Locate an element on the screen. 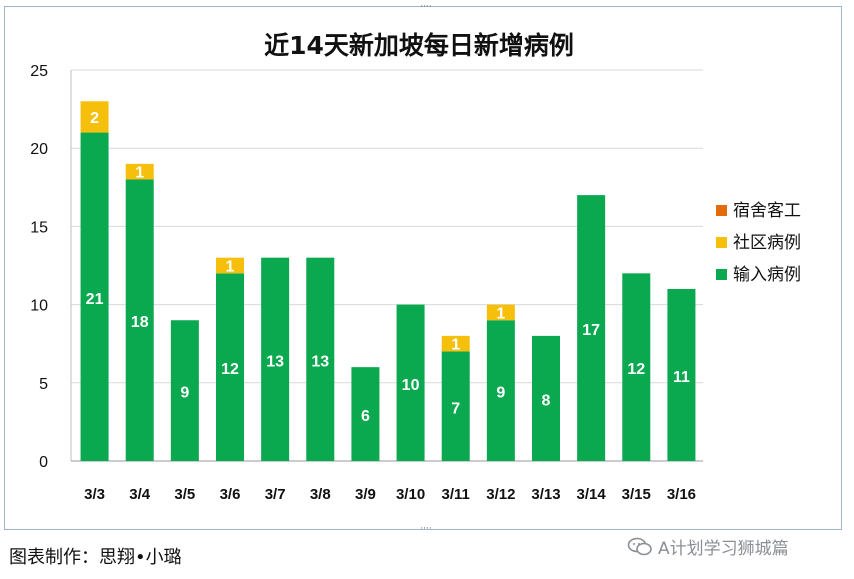 This screenshot has height=579, width=854. x-tick-label: 3/10 is located at coordinates (410, 494).